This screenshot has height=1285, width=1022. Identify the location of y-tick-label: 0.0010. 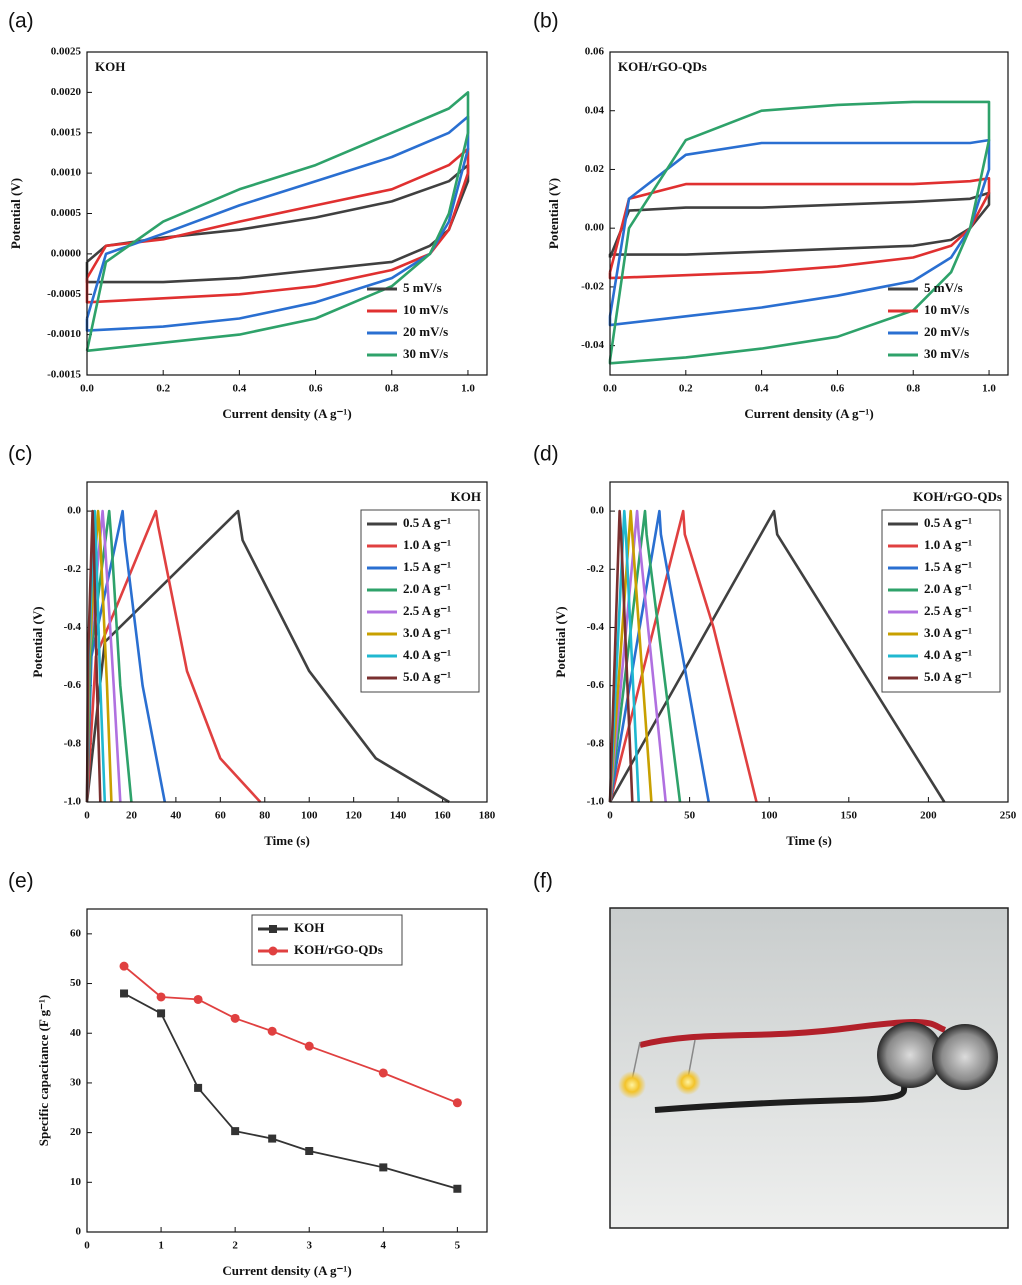
(66, 173).